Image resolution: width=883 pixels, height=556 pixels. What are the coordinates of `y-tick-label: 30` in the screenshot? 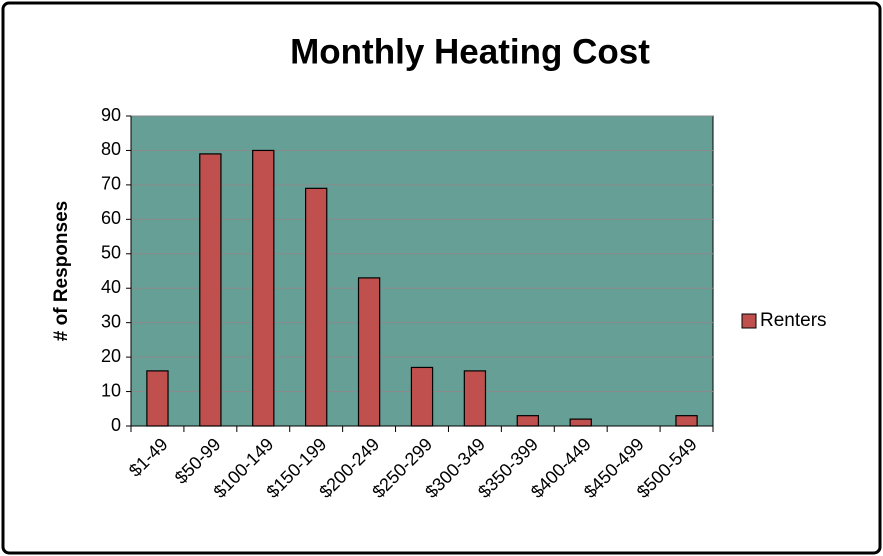 It's located at (111, 321).